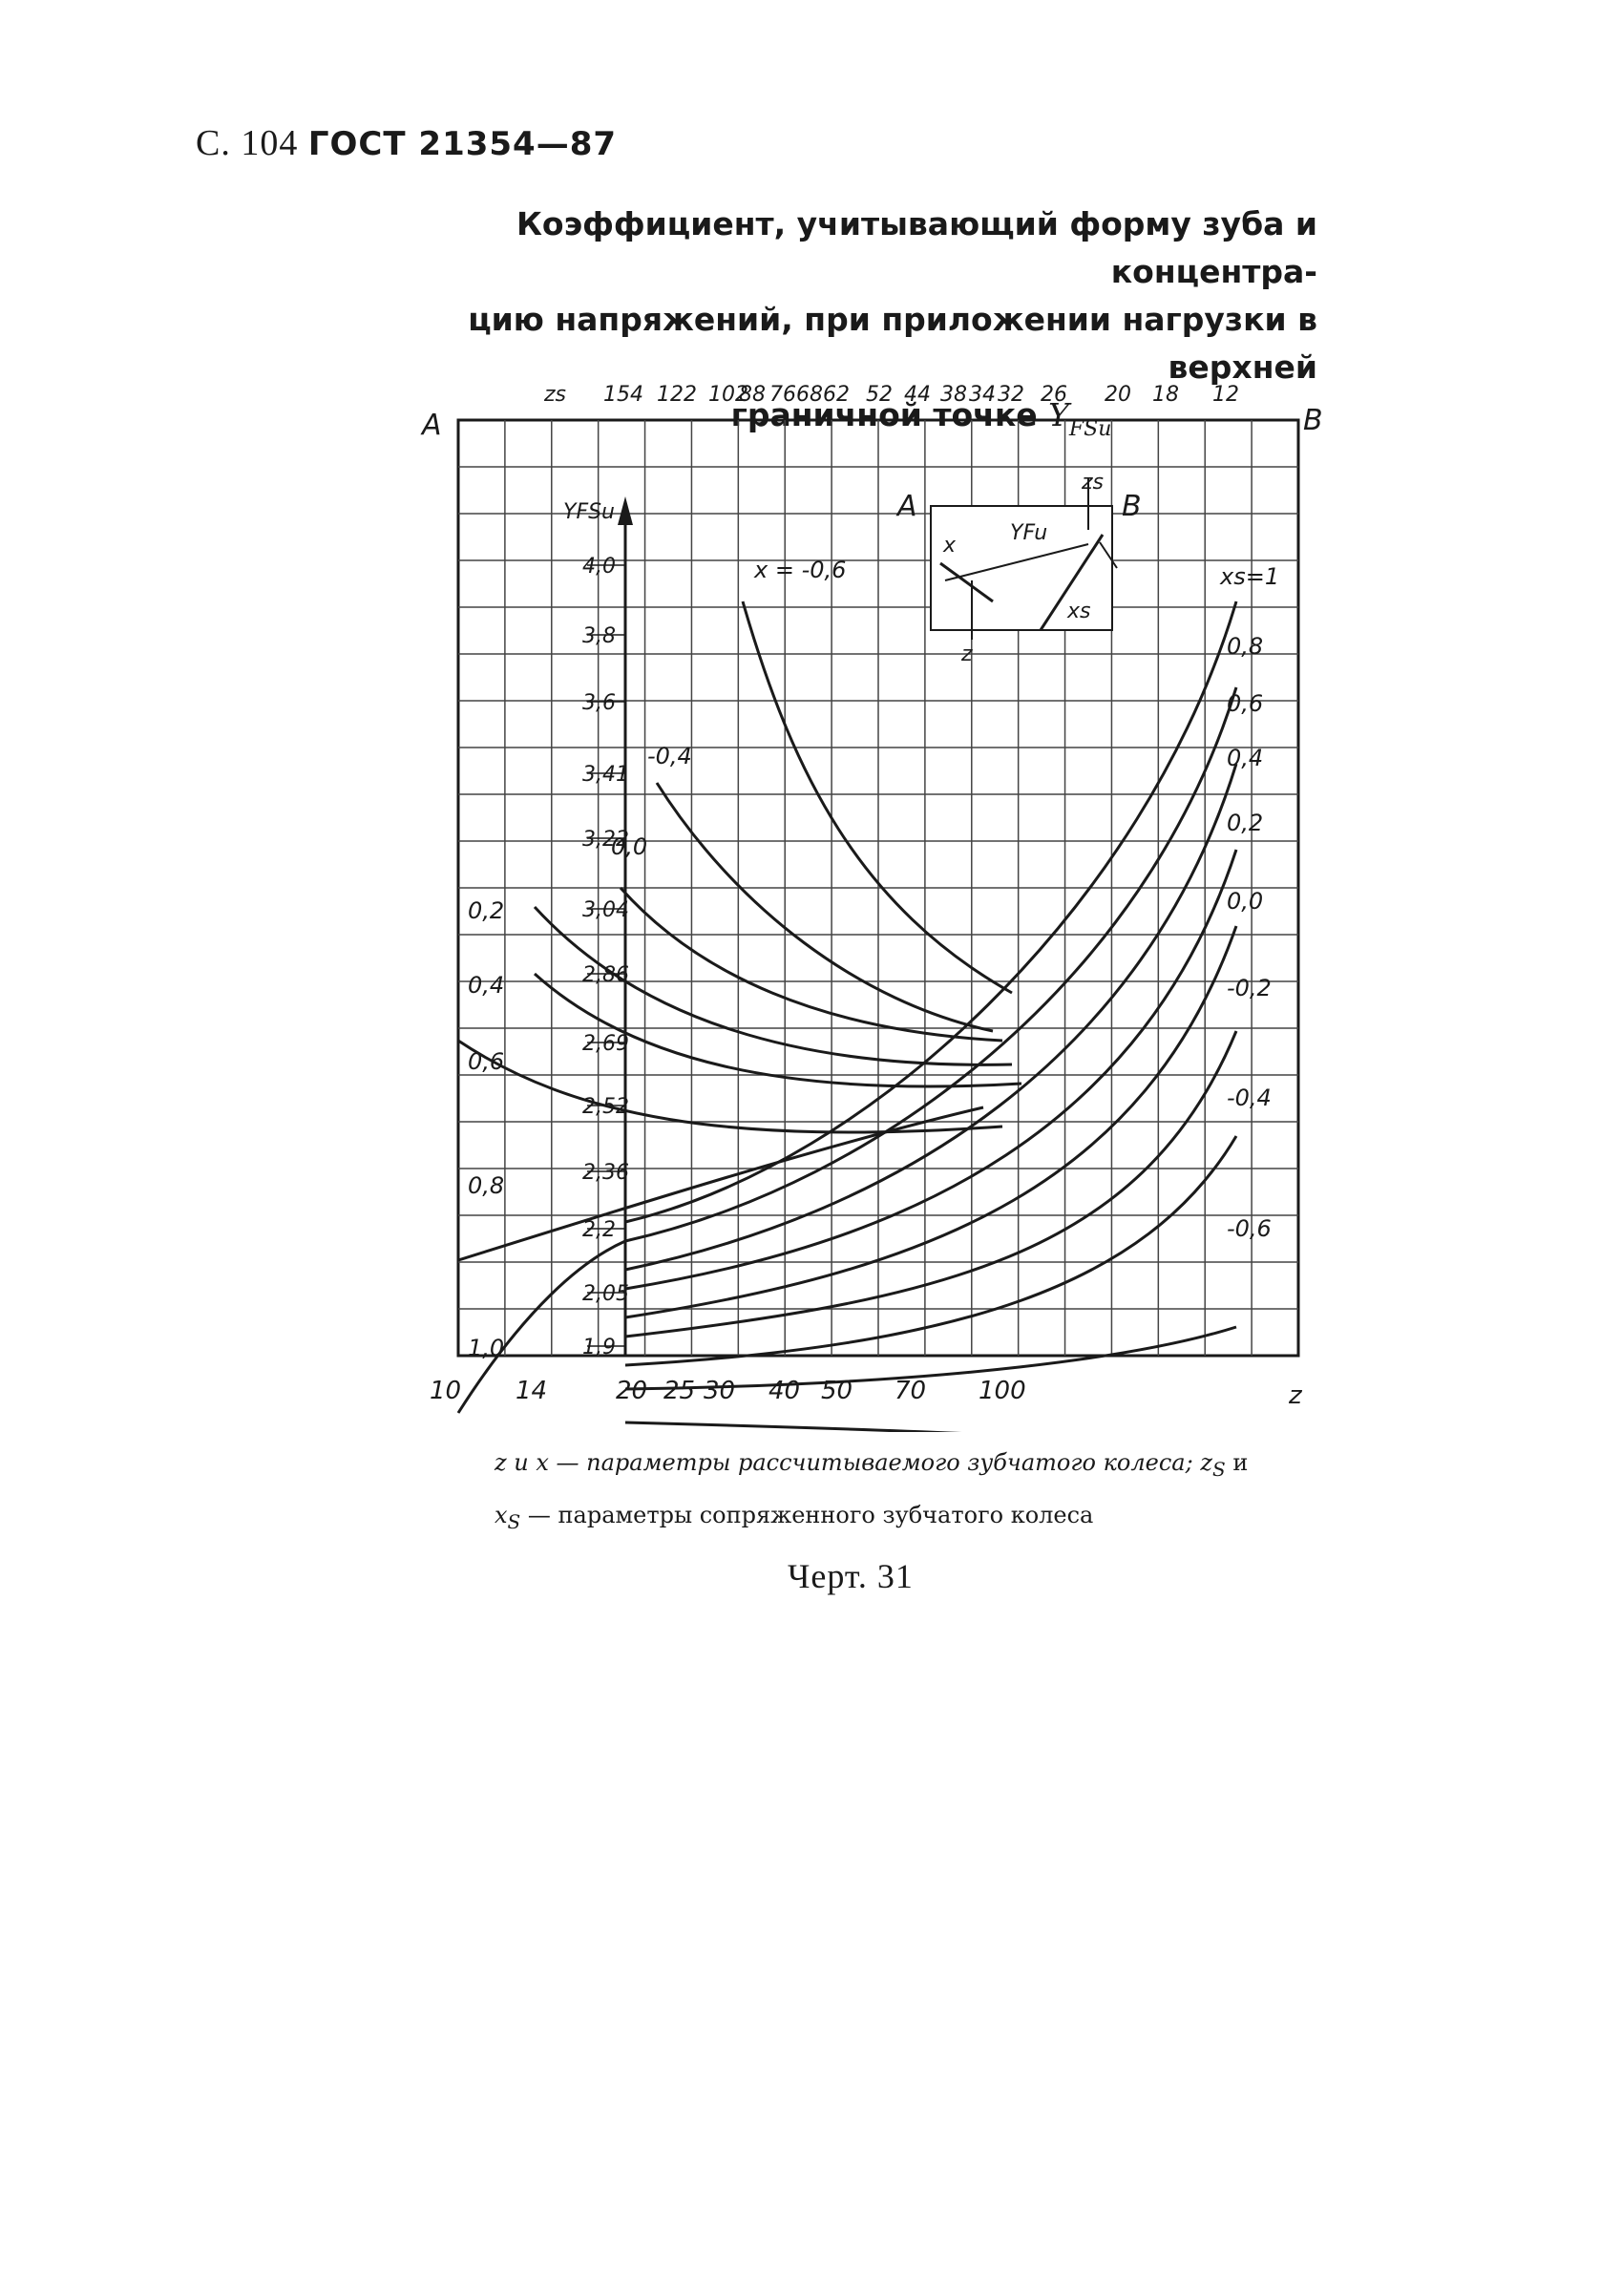  Describe the element at coordinates (1218, 1469) in the screenshot. I see `caption-zs-sub: S` at that location.